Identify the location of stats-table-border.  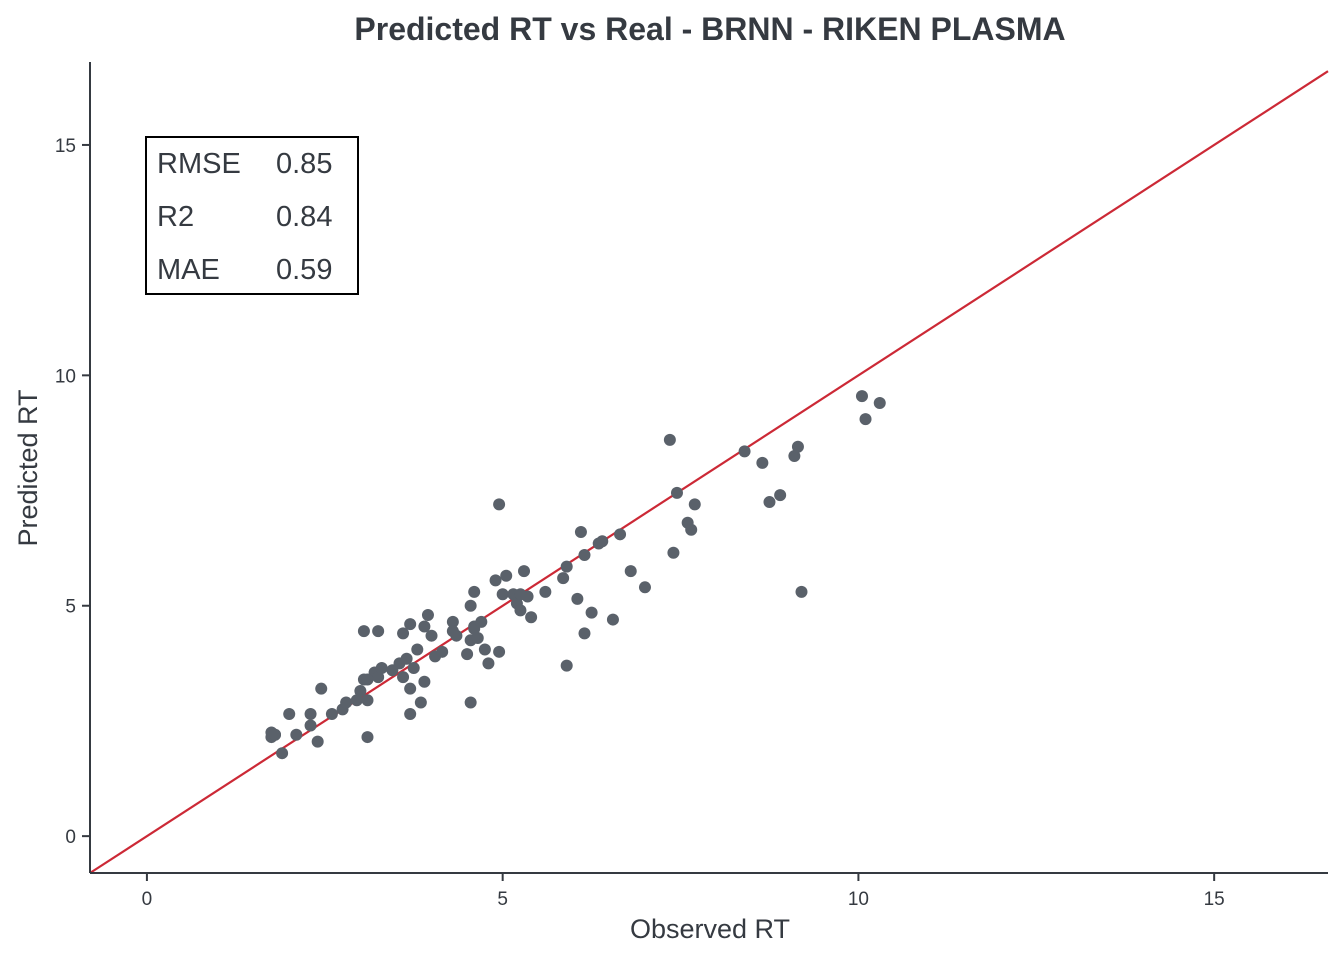
(252, 215).